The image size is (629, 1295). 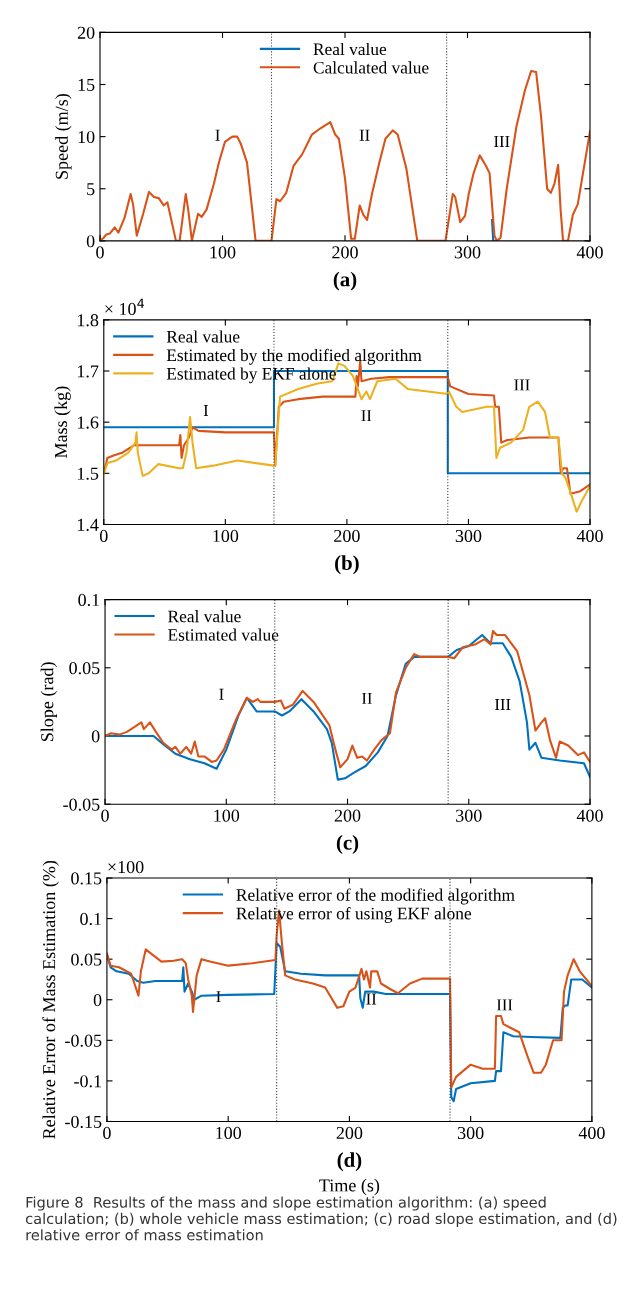 I want to click on y-tick-label: 15, so click(x=86, y=84).